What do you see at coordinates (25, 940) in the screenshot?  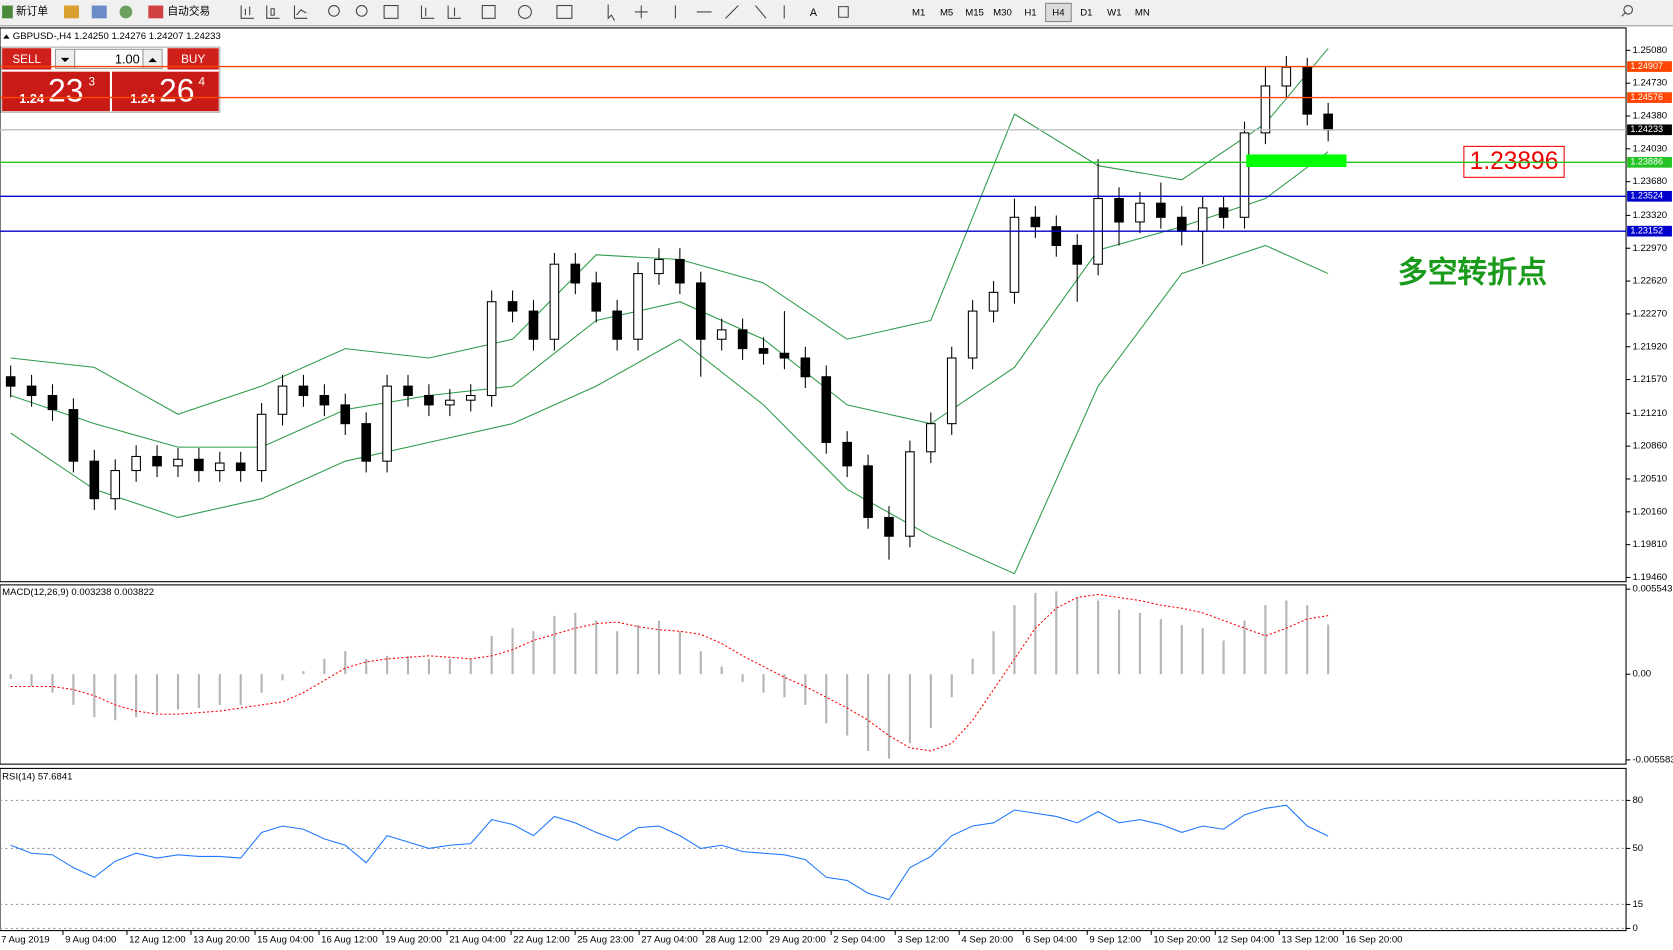 I see `x-tick-label: 7 Aug 2019` at bounding box center [25, 940].